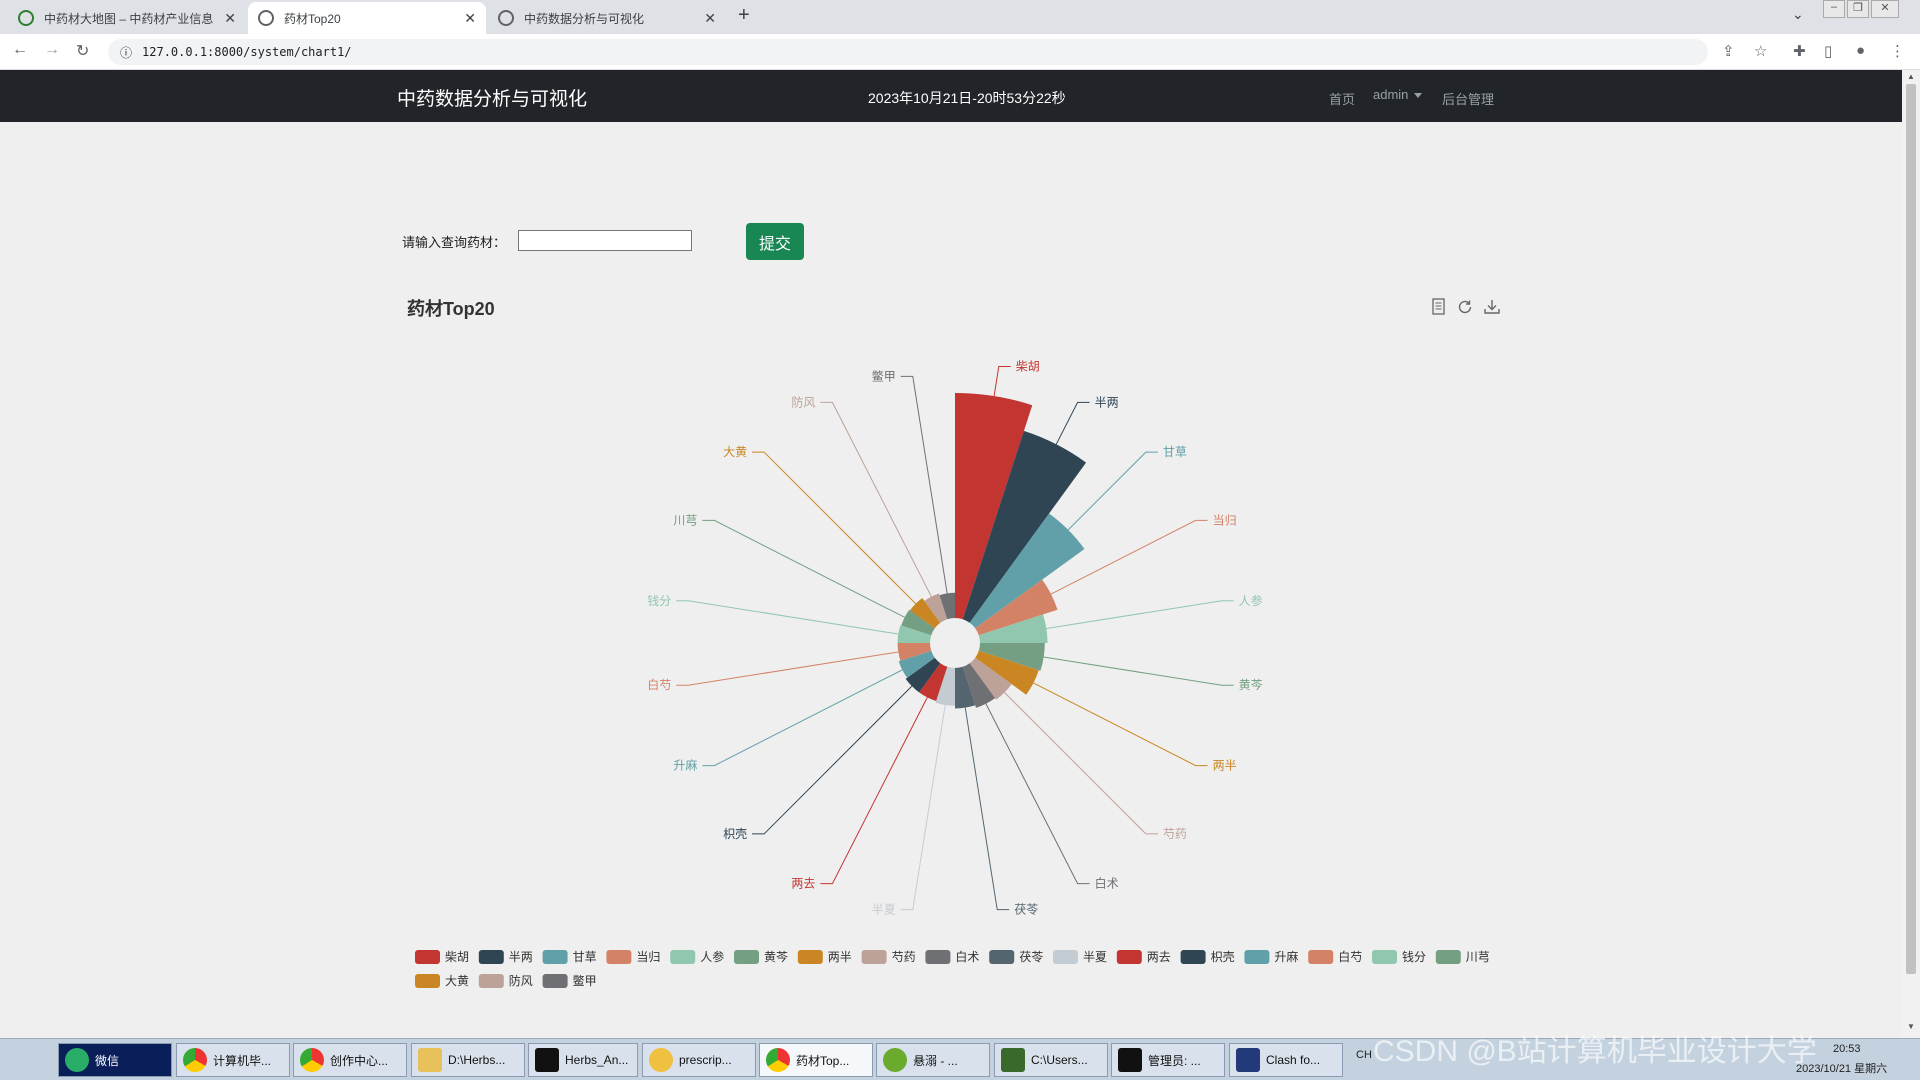 Image resolution: width=1920 pixels, height=1080 pixels. What do you see at coordinates (1465, 307) in the screenshot?
I see `restore-icon` at bounding box center [1465, 307].